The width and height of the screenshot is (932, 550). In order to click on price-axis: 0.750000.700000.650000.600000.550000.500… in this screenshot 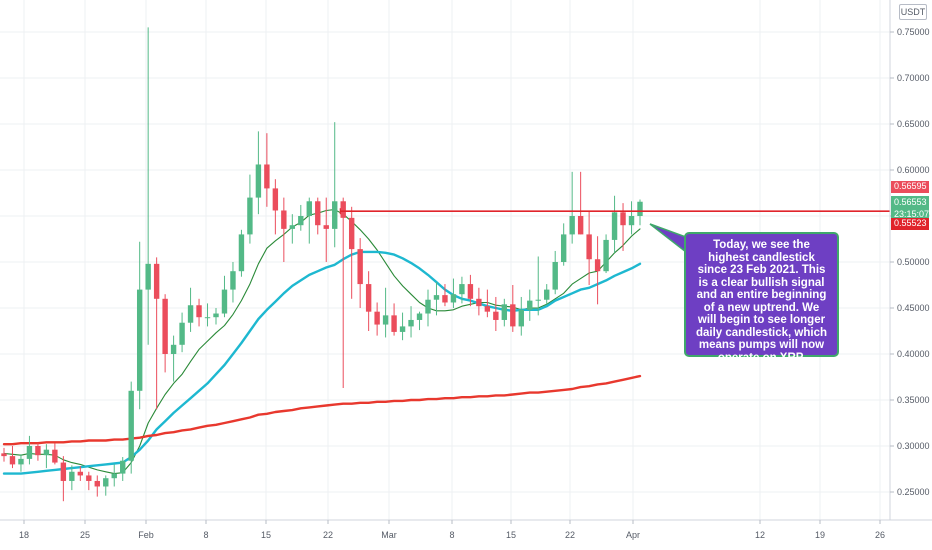, I will do `click(910, 262)`.